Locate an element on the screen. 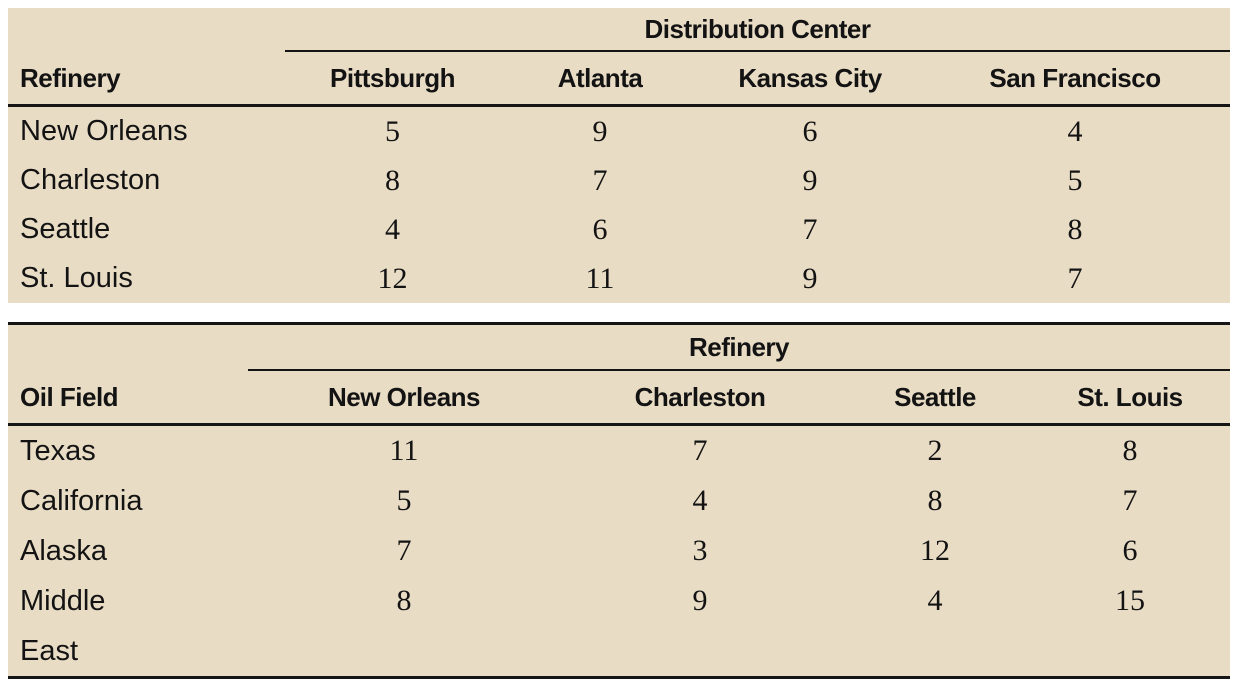 The width and height of the screenshot is (1238, 686). span-header-label: Refinery is located at coordinates (739, 346).